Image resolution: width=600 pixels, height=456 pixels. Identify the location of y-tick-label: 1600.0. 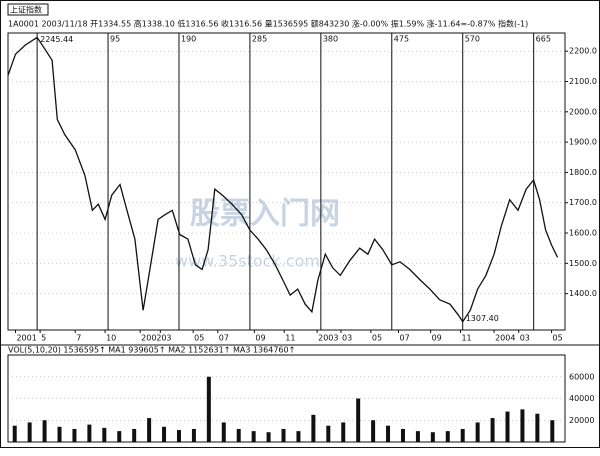
(583, 233).